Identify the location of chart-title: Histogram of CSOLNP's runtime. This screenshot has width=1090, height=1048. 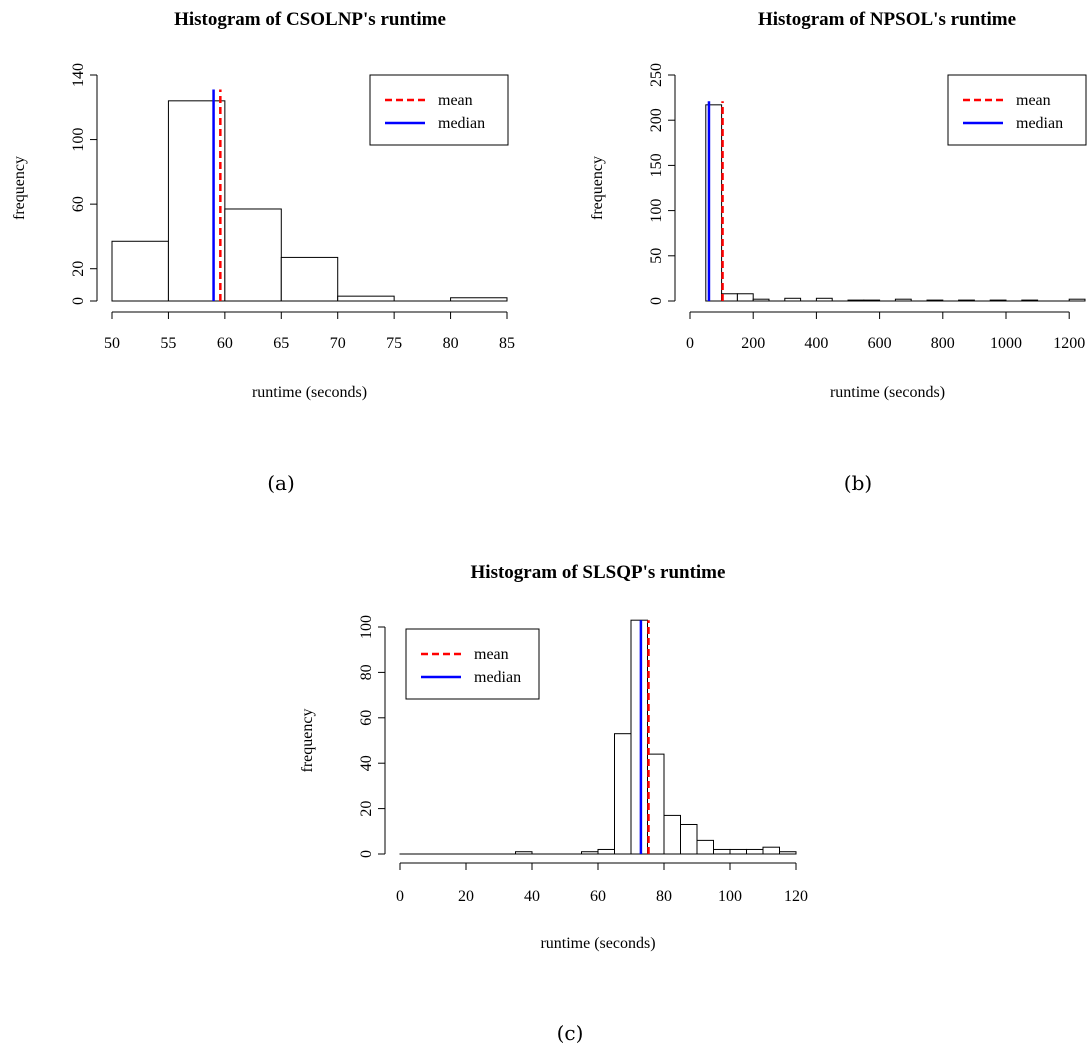
(310, 19).